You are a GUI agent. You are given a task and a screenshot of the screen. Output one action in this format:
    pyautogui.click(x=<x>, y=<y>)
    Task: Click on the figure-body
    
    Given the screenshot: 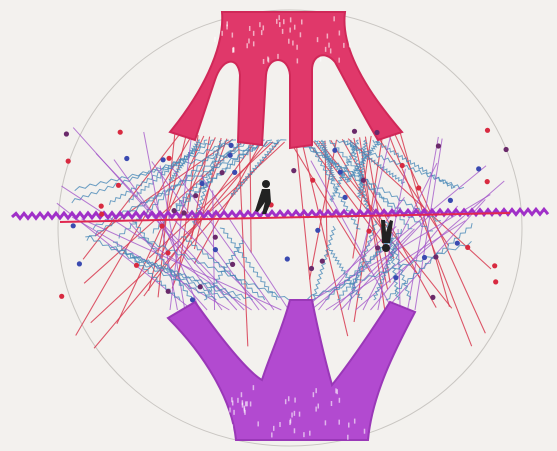 What is the action you would take?
    pyautogui.click(x=387, y=231)
    